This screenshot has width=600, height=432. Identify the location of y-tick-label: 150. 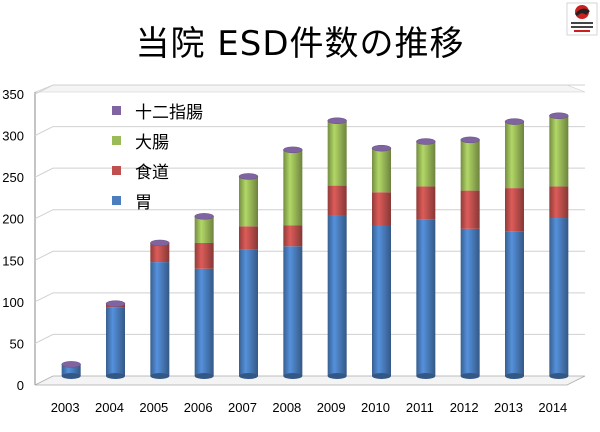
(13, 260).